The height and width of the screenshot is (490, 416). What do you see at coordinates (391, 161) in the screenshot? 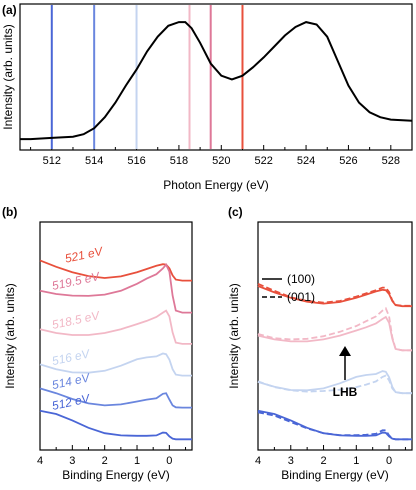
I see `panel-a-xtick-label: 528` at bounding box center [391, 161].